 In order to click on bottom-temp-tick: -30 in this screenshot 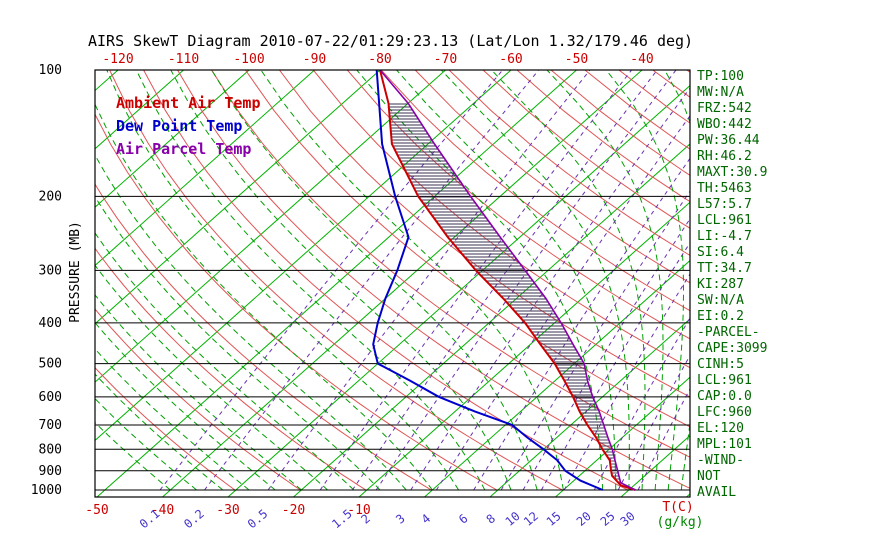, I will do `click(227, 510)`.